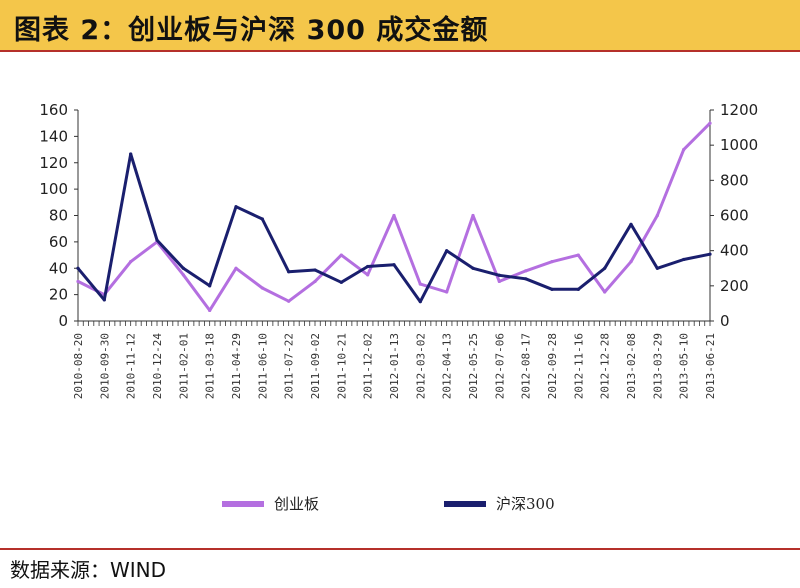  Describe the element at coordinates (734, 180) in the screenshot. I see `right-tick-label: 800` at that location.